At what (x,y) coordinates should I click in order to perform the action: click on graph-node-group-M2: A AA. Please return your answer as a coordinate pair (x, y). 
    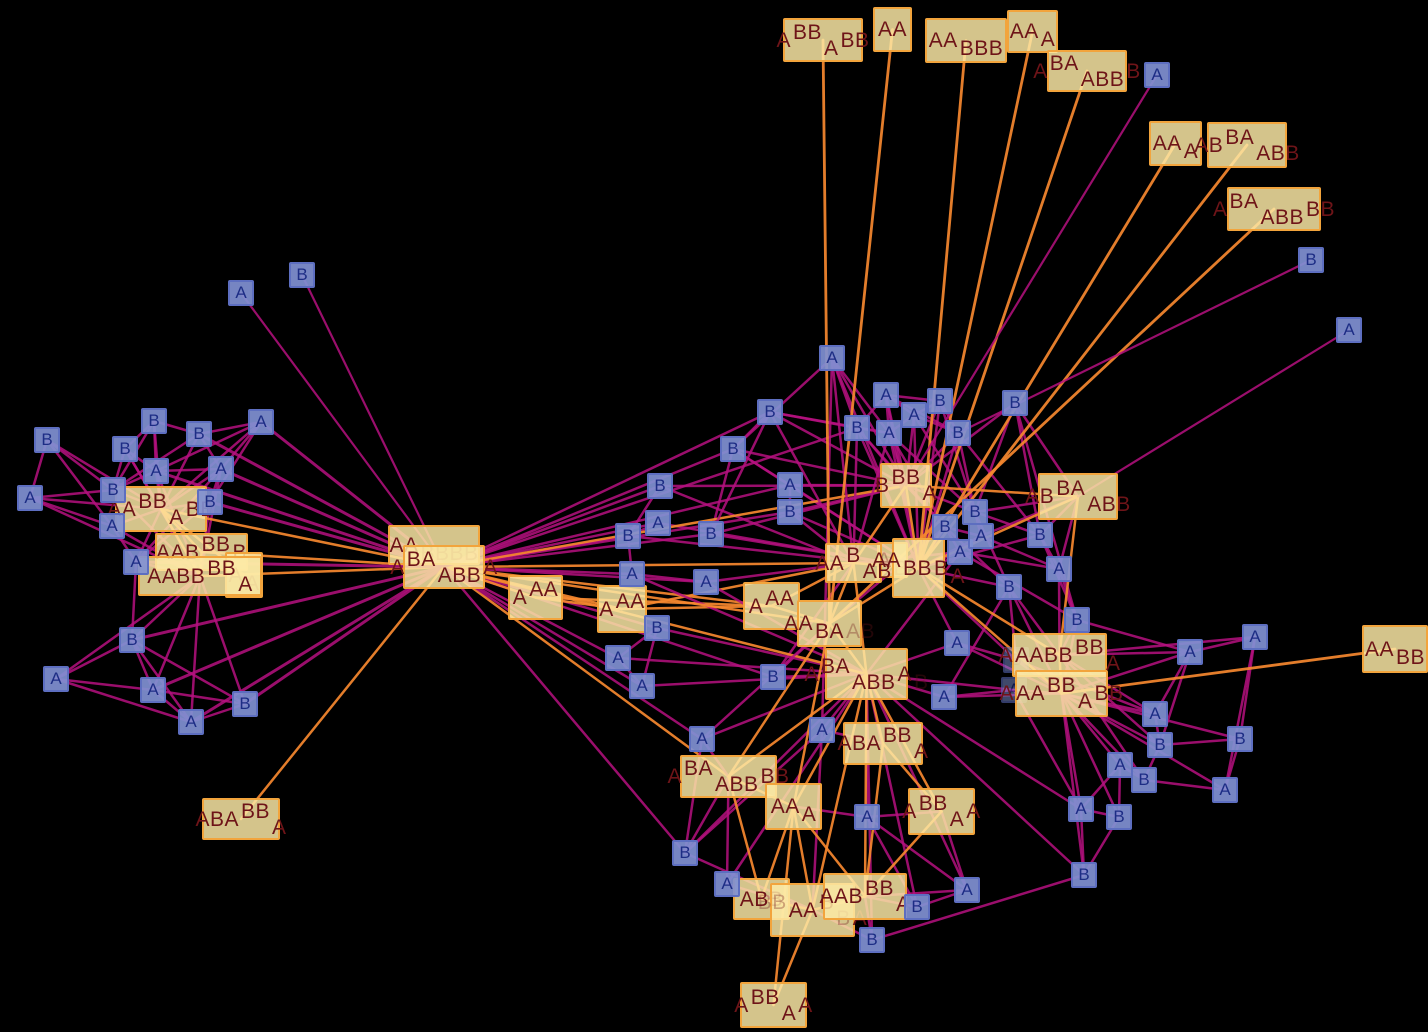
    Looking at the image, I should click on (622, 609).